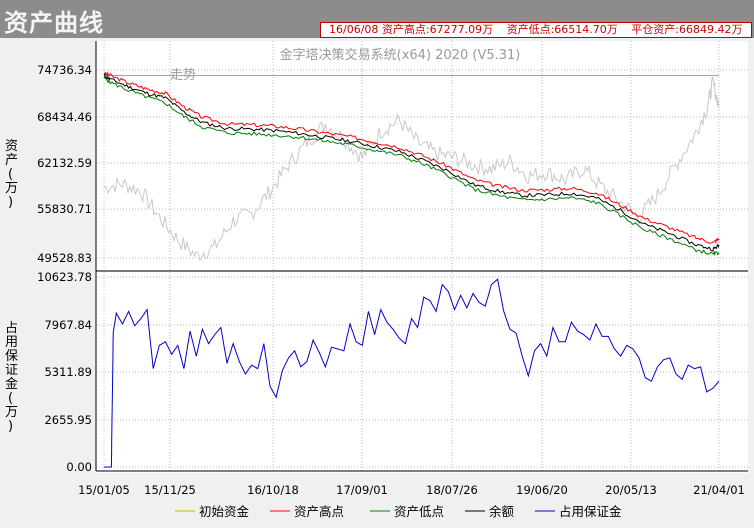 This screenshot has width=754, height=528. I want to click on legend-label-4: 占用保证金, so click(590, 511).